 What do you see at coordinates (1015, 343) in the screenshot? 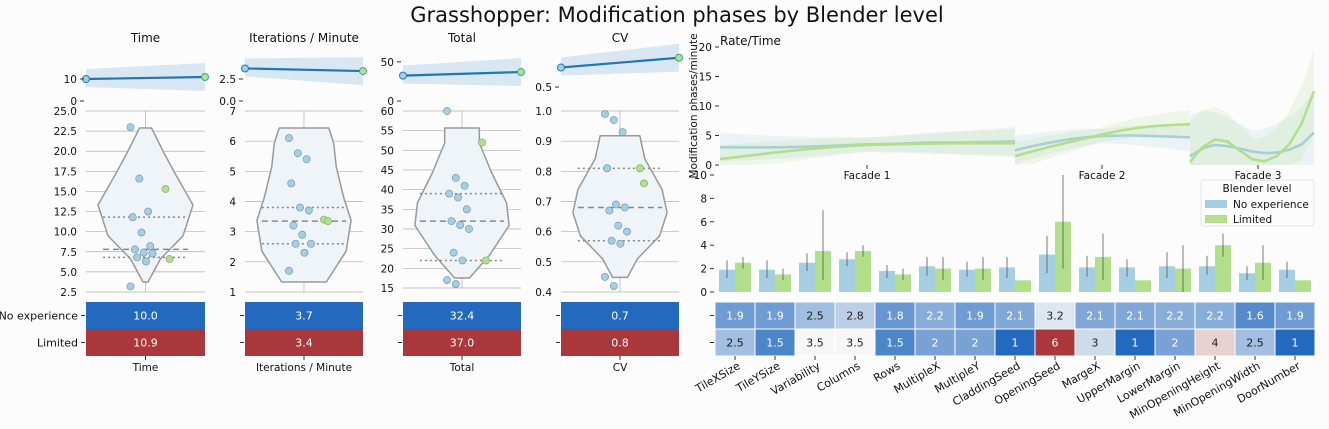
I see `heatmap-cell-value: 1` at bounding box center [1015, 343].